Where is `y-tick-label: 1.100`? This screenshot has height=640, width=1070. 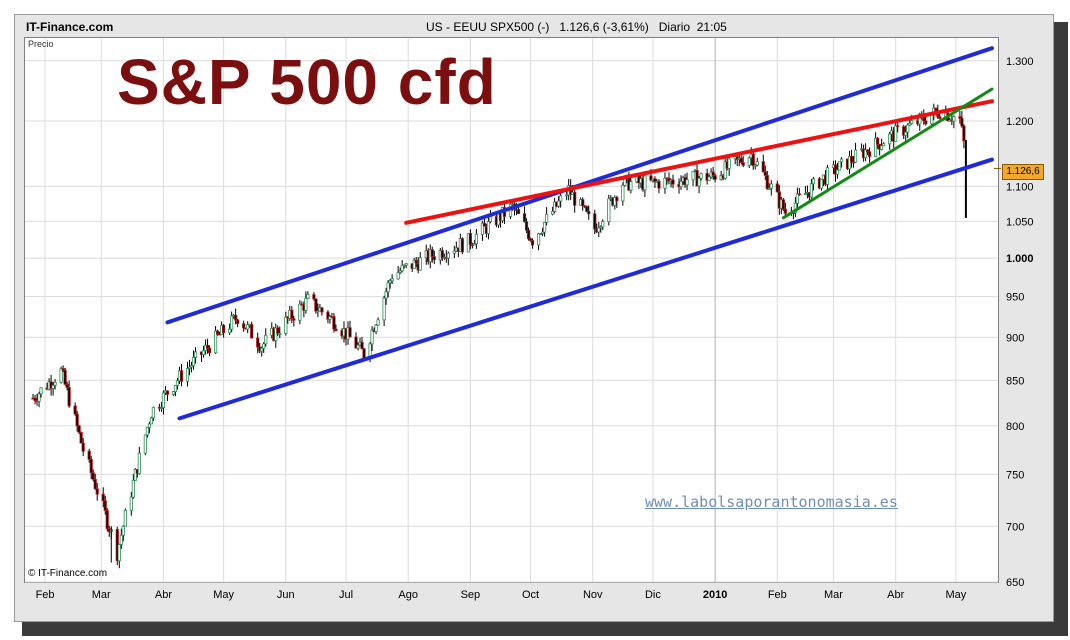
y-tick-label: 1.100 is located at coordinates (1020, 187).